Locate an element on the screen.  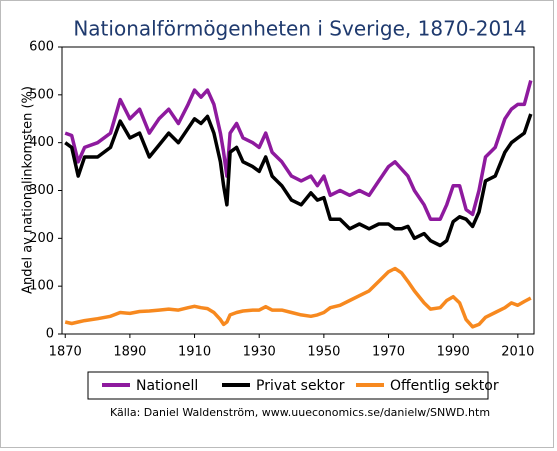
x-tick-label: 1870 is located at coordinates (65, 352).